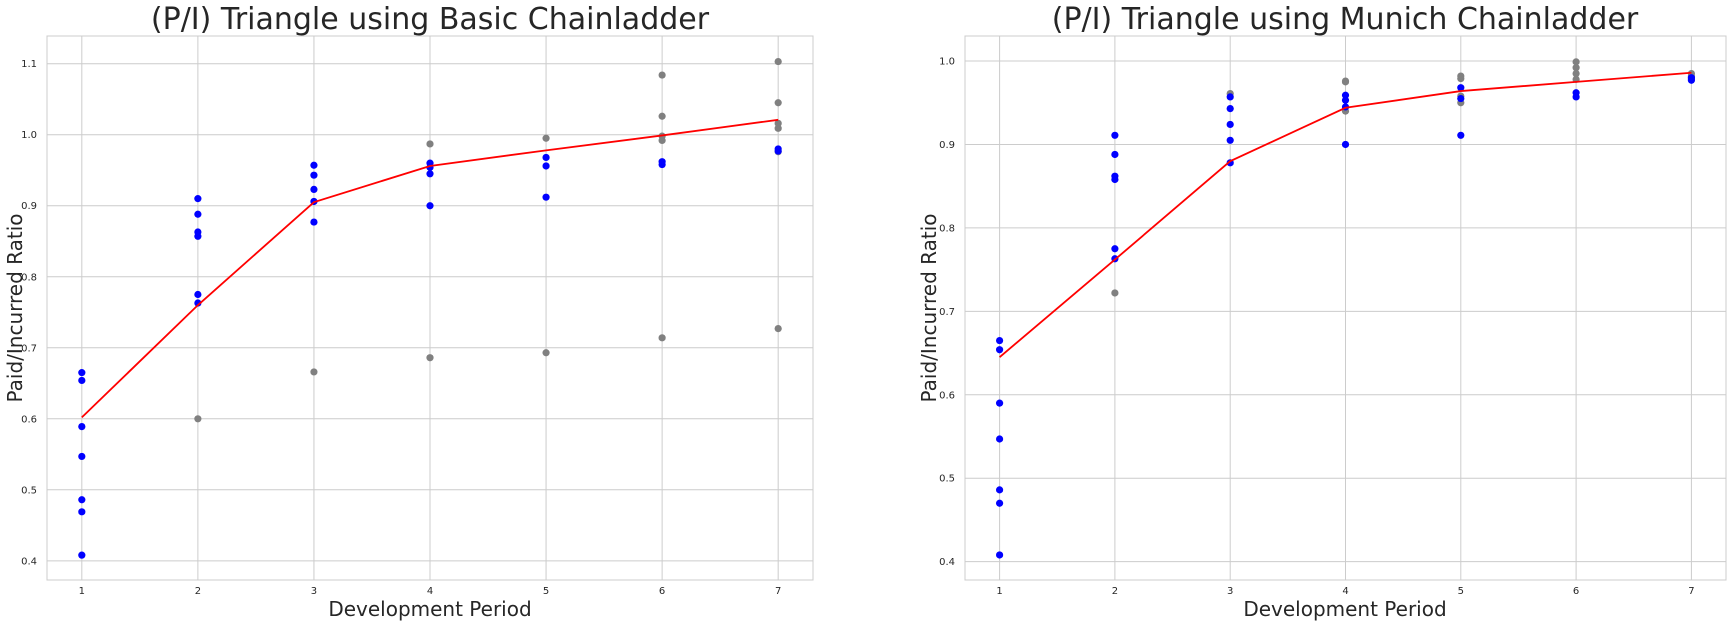 This screenshot has width=1732, height=625. What do you see at coordinates (29, 490) in the screenshot?
I see `y-tick-label: 0.5` at bounding box center [29, 490].